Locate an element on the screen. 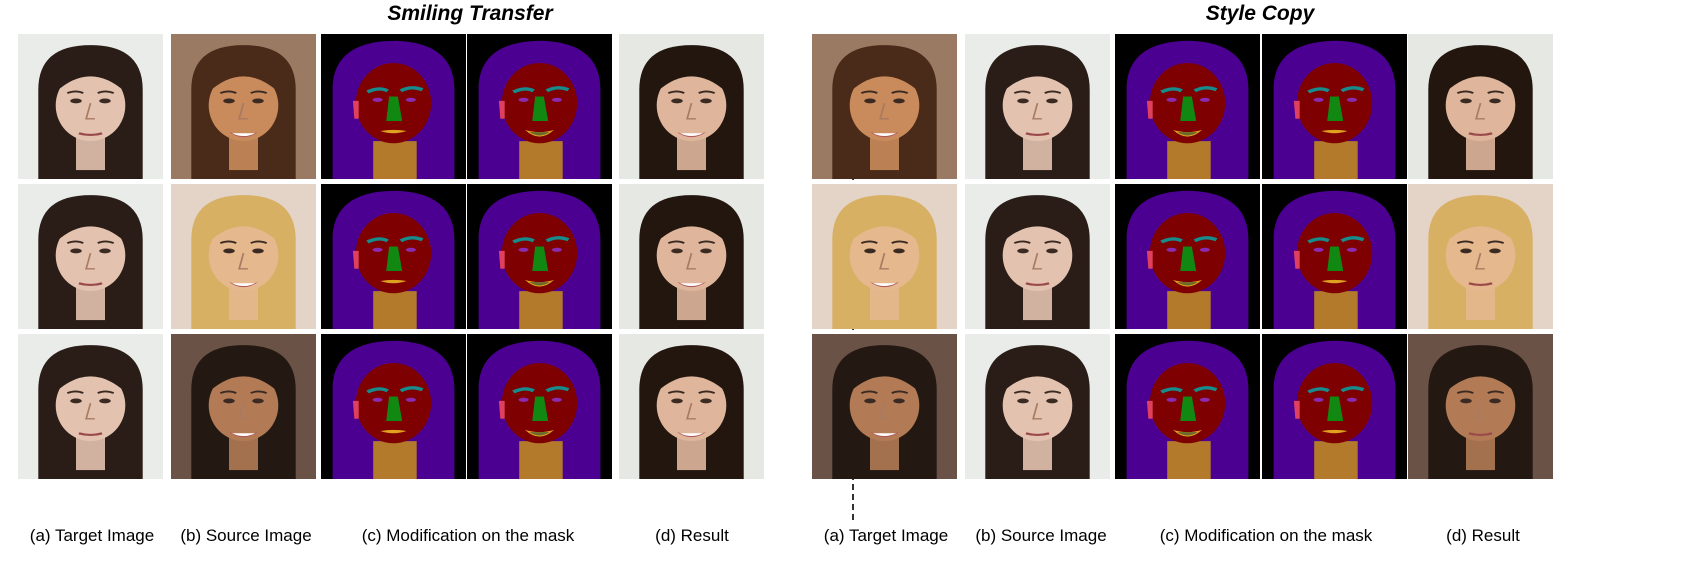 The height and width of the screenshot is (564, 1707). label-target-image-right: (a) Target Image is located at coordinates (886, 535).